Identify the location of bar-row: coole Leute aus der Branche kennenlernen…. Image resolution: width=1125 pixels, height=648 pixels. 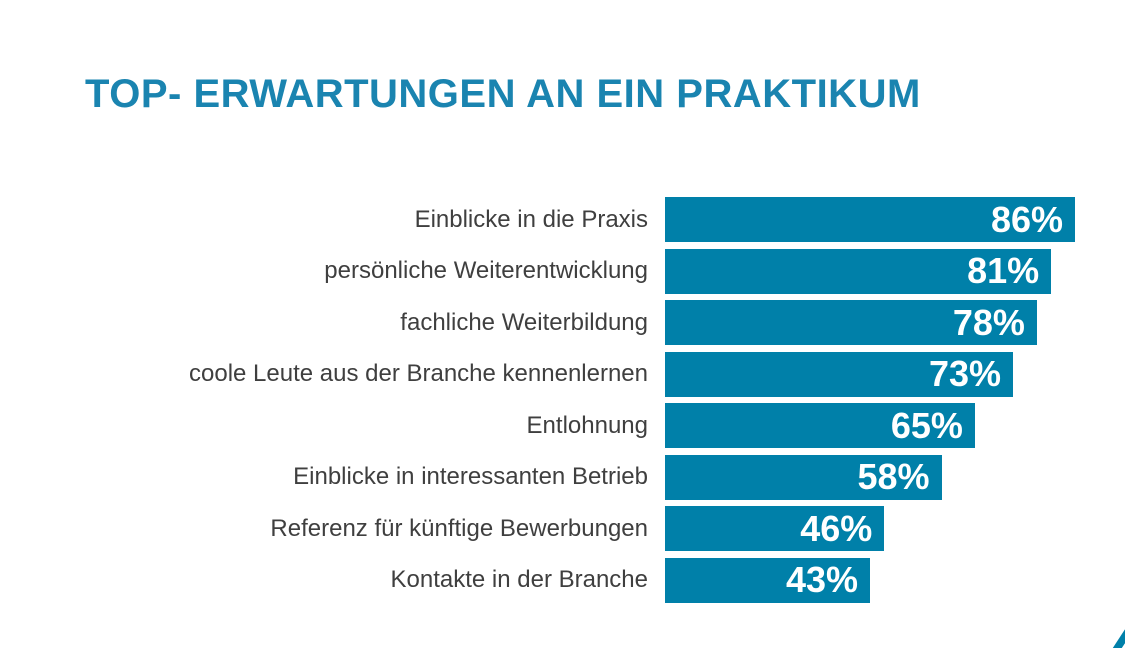
(562, 374).